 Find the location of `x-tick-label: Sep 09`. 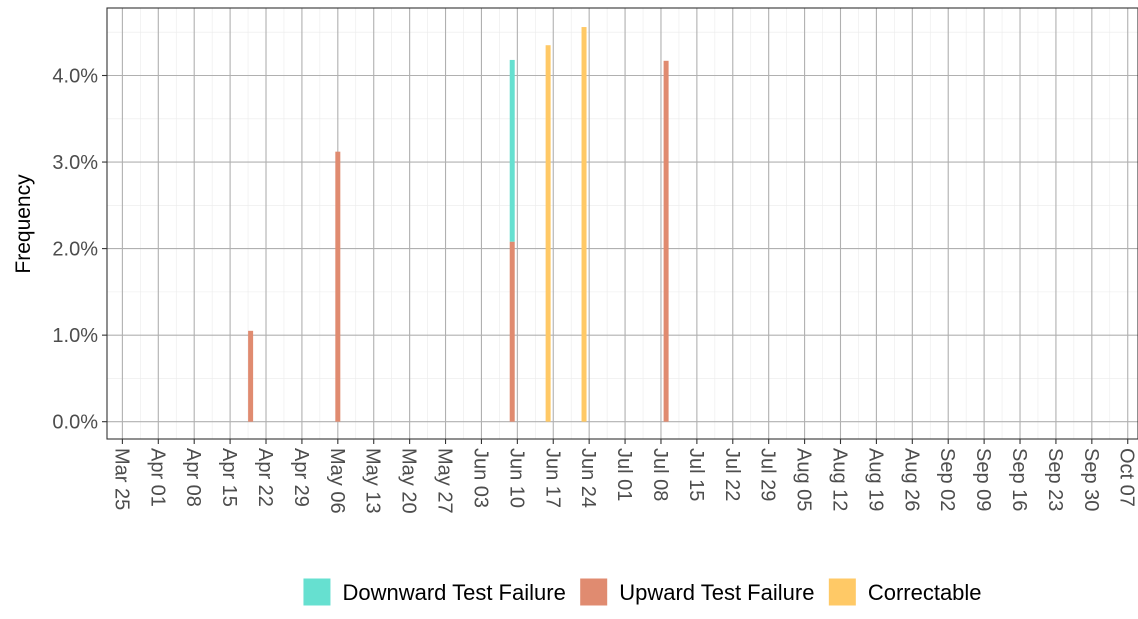

x-tick-label: Sep 09 is located at coordinates (983, 479).